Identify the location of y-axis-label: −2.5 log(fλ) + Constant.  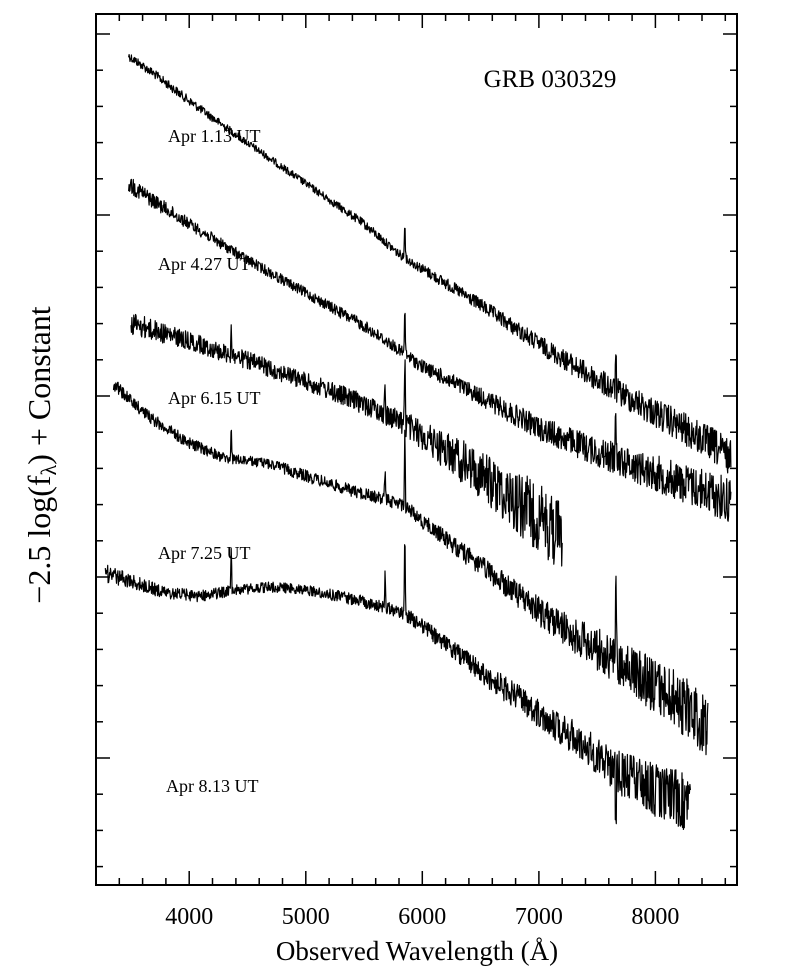
(41, 455).